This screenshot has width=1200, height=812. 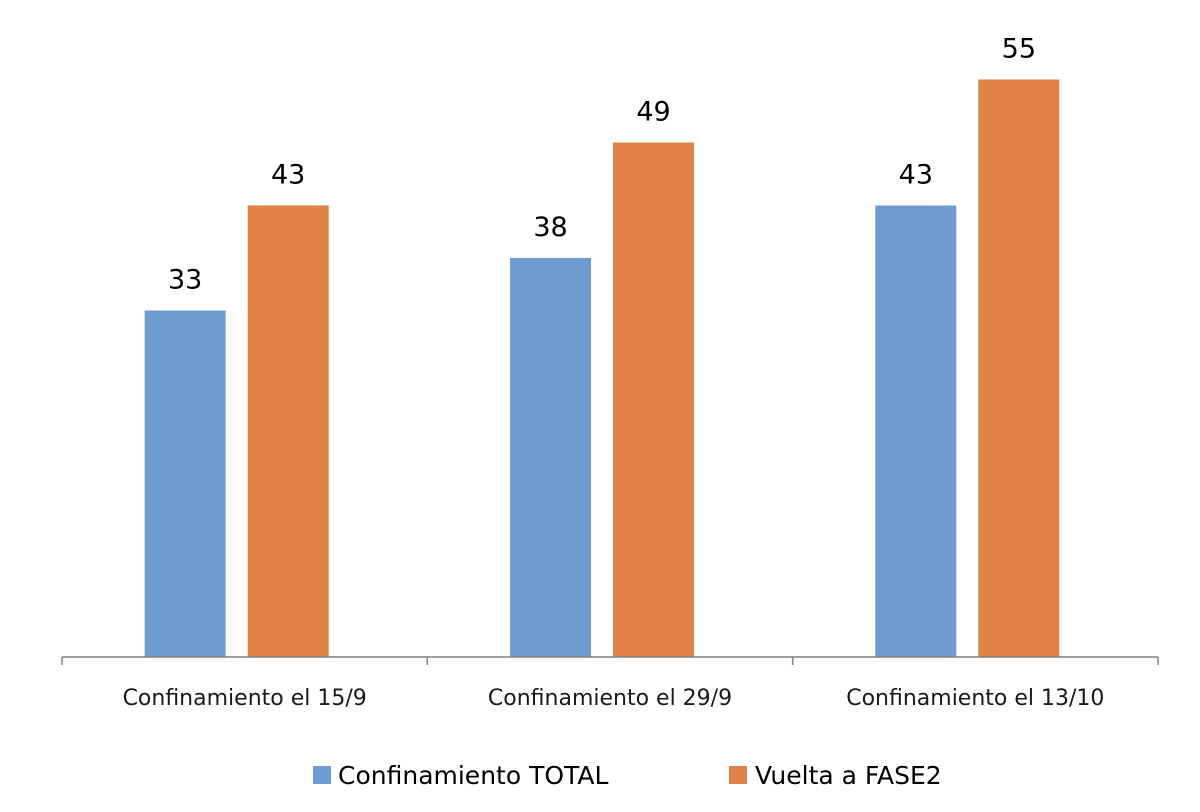 I want to click on legend-item-confinamiento-total: Confinamiento TOTAL, so click(x=460, y=775).